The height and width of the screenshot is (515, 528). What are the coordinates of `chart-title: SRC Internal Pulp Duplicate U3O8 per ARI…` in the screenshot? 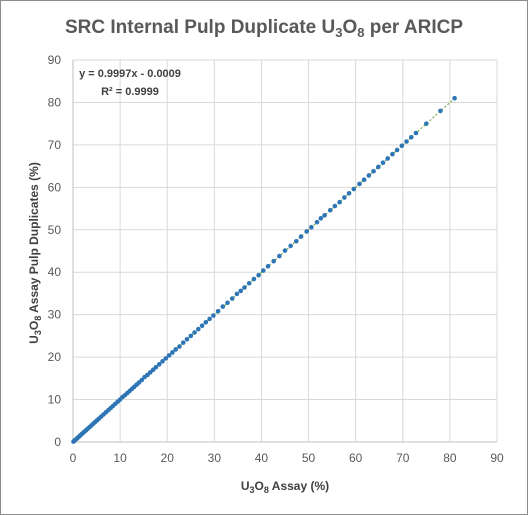 It's located at (264, 28).